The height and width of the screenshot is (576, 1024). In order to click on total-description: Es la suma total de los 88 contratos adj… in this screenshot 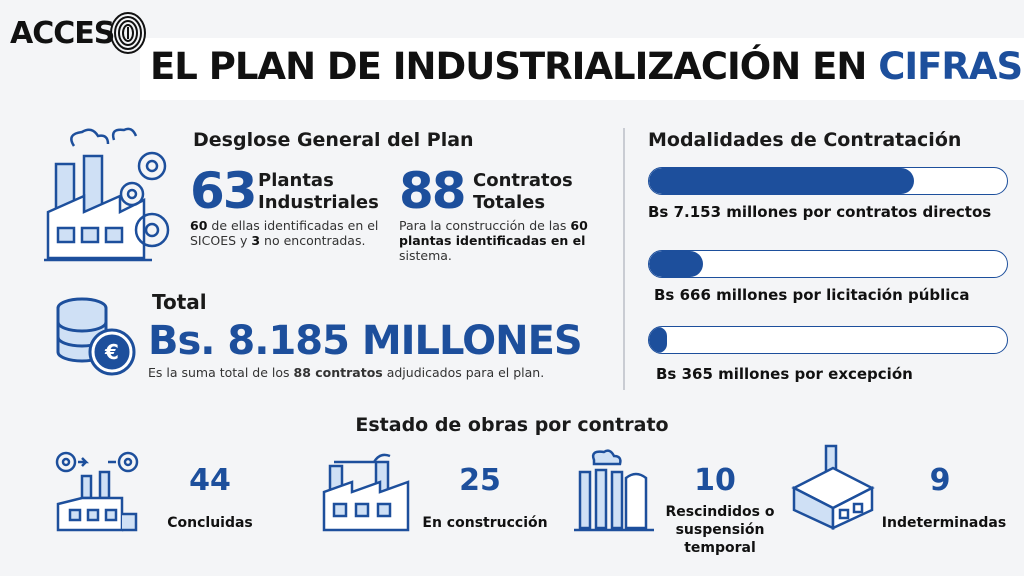, I will do `click(346, 372)`.